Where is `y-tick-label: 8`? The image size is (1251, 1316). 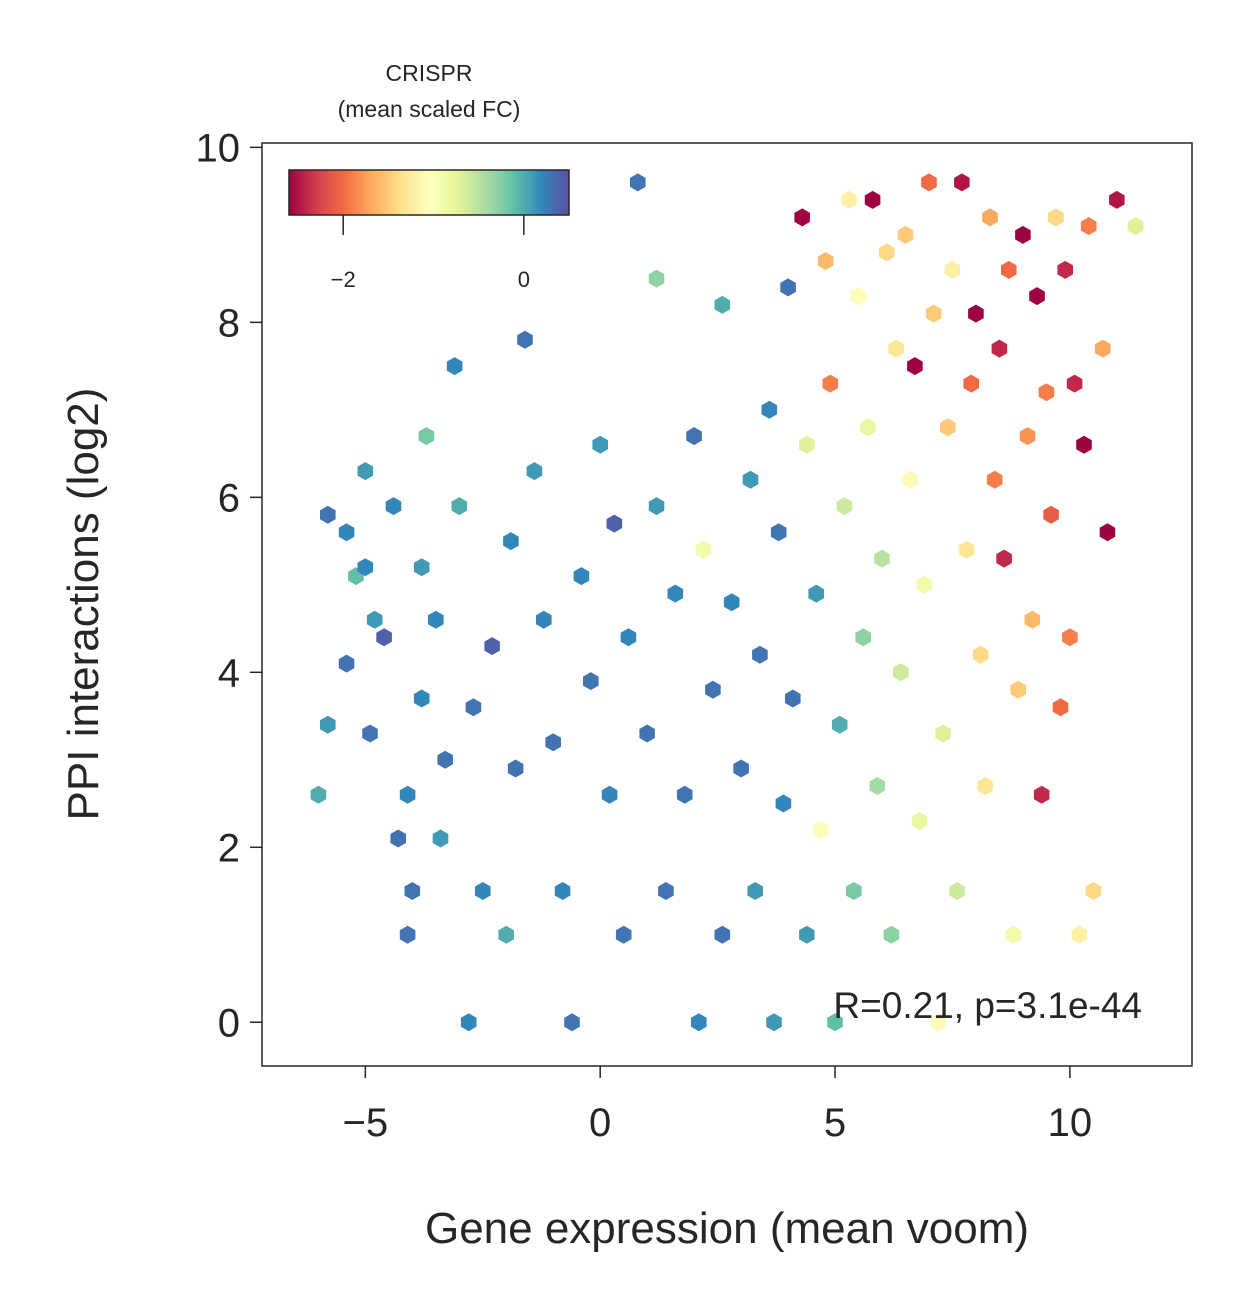 y-tick-label: 8 is located at coordinates (229, 323).